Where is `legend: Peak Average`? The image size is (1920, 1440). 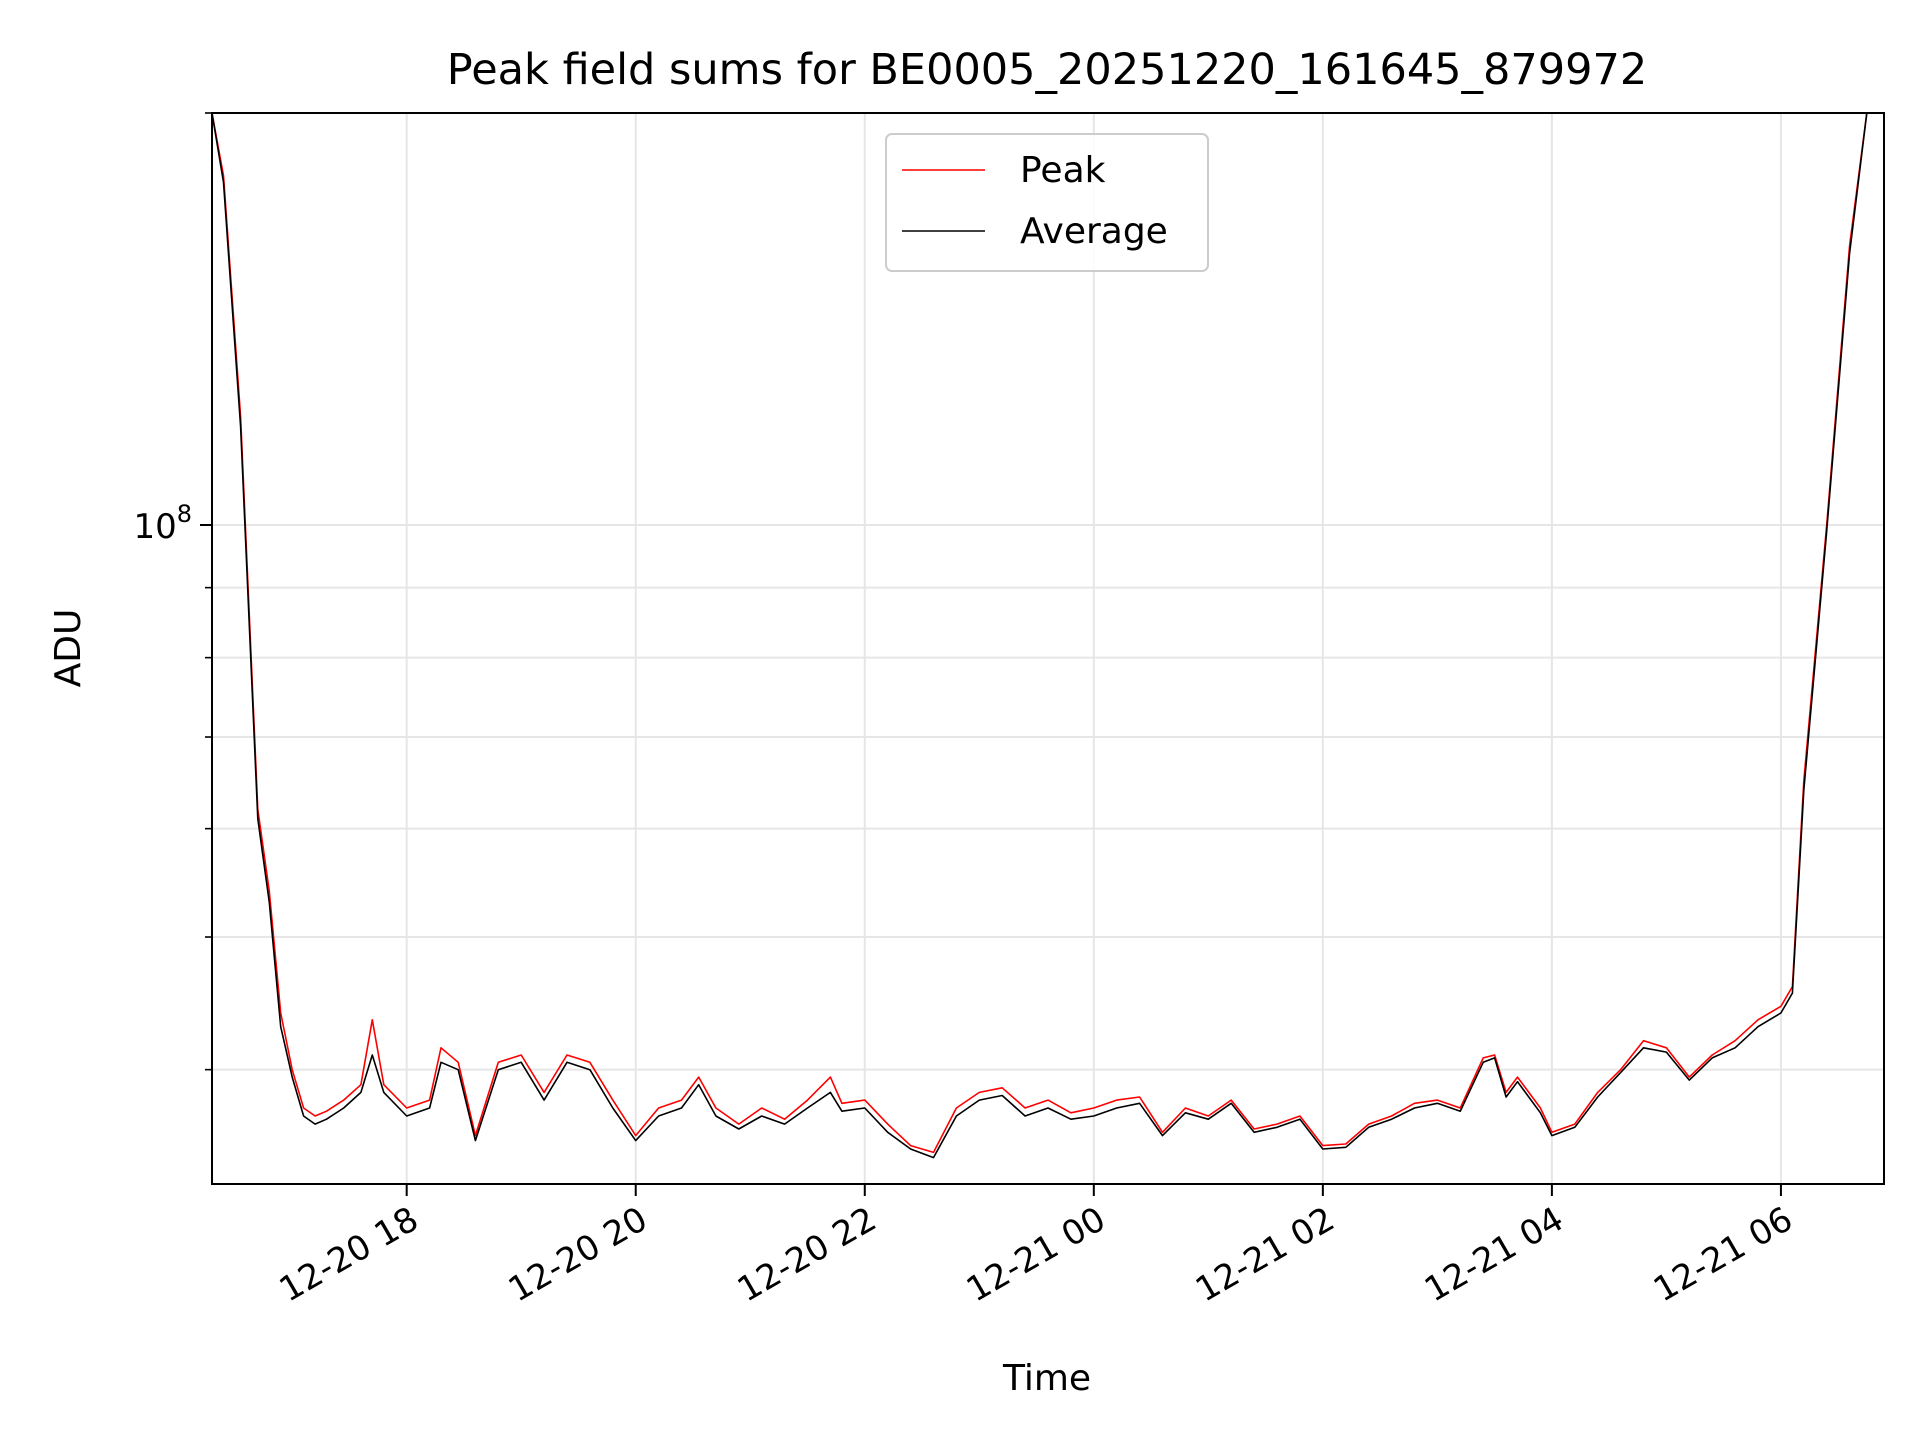 legend: Peak Average is located at coordinates (1047, 202).